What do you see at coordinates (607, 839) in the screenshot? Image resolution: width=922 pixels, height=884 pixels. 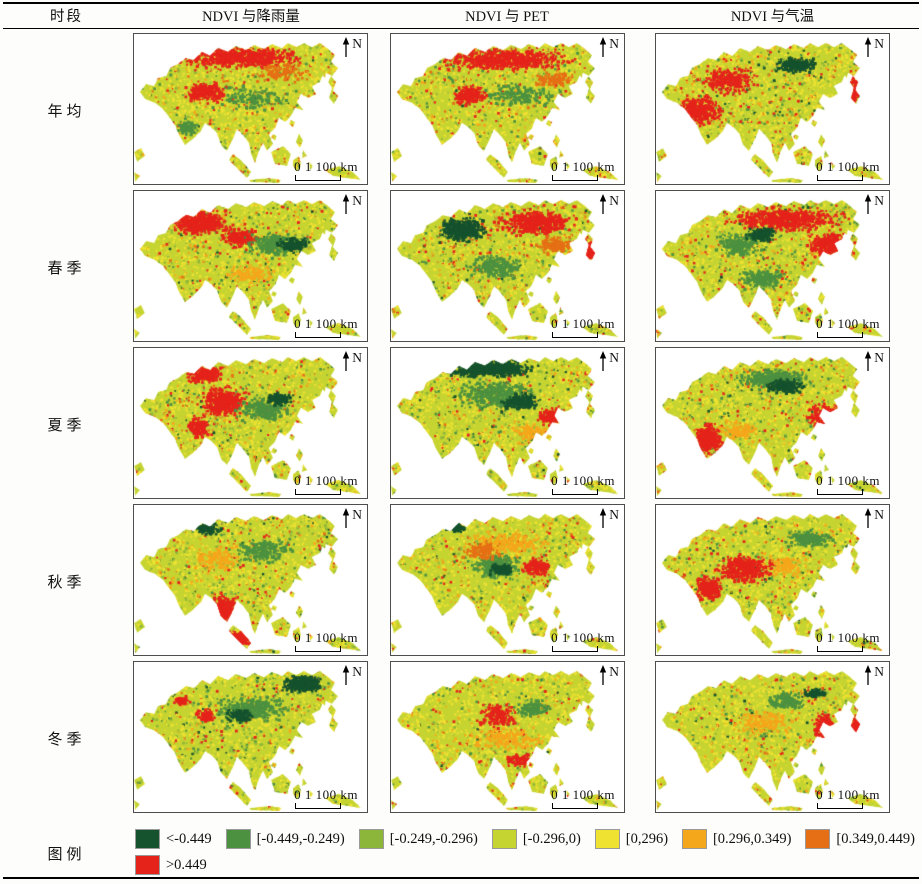 I see `legend-swatch-yellow` at bounding box center [607, 839].